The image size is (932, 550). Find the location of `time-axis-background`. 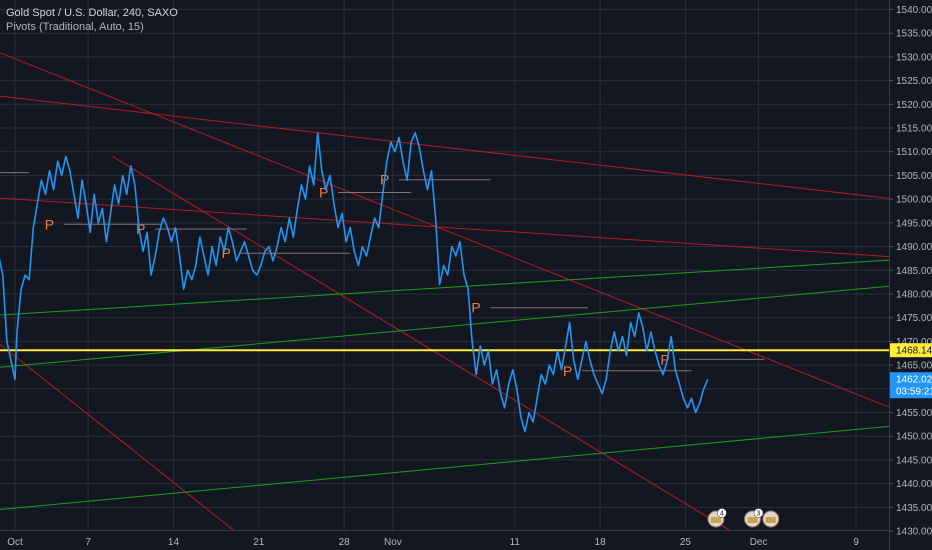

time-axis-background is located at coordinates (444, 540).